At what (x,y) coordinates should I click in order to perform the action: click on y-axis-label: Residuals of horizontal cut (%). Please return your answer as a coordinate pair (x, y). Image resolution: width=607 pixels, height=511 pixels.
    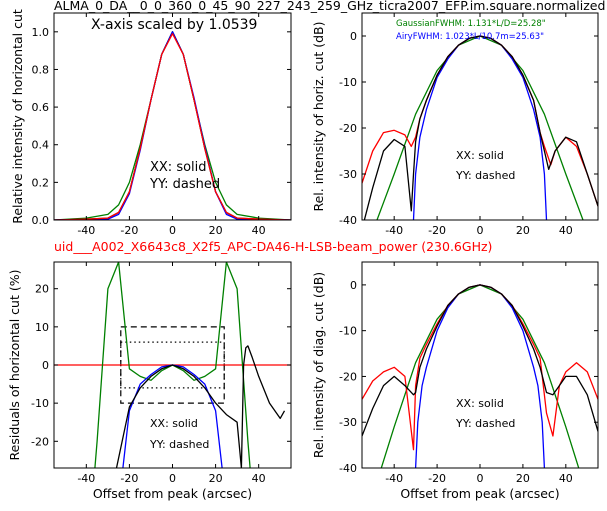
    Looking at the image, I should click on (14, 365).